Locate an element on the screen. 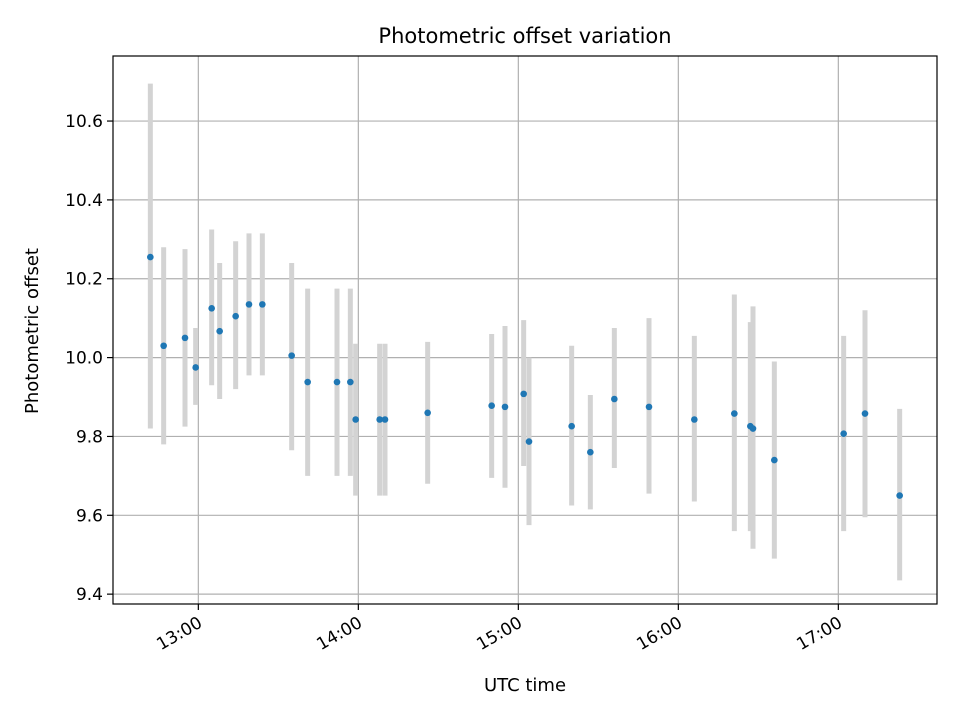 The width and height of the screenshot is (960, 720). y-axis-title: Photometric offset is located at coordinates (32, 331).